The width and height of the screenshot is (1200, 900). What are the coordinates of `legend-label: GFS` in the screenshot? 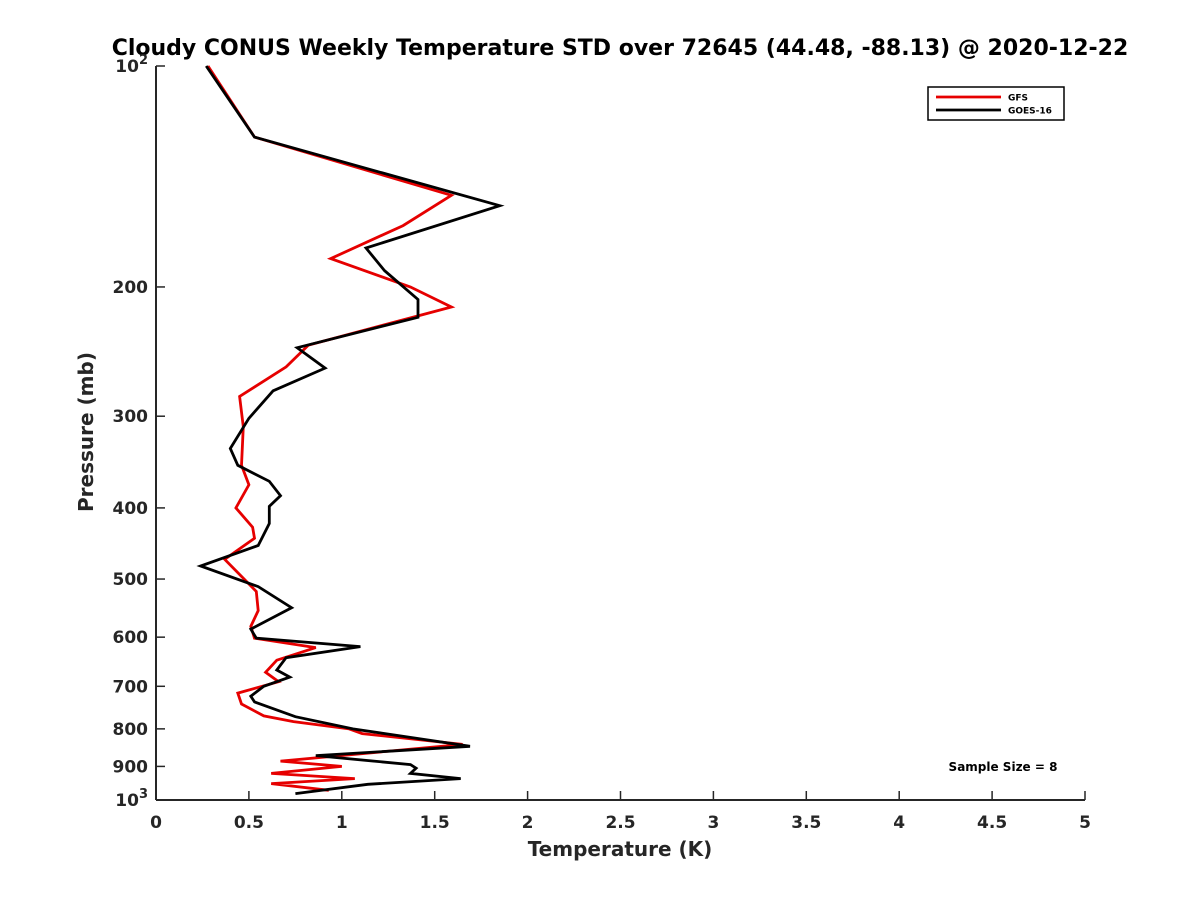 It's located at (1018, 99).